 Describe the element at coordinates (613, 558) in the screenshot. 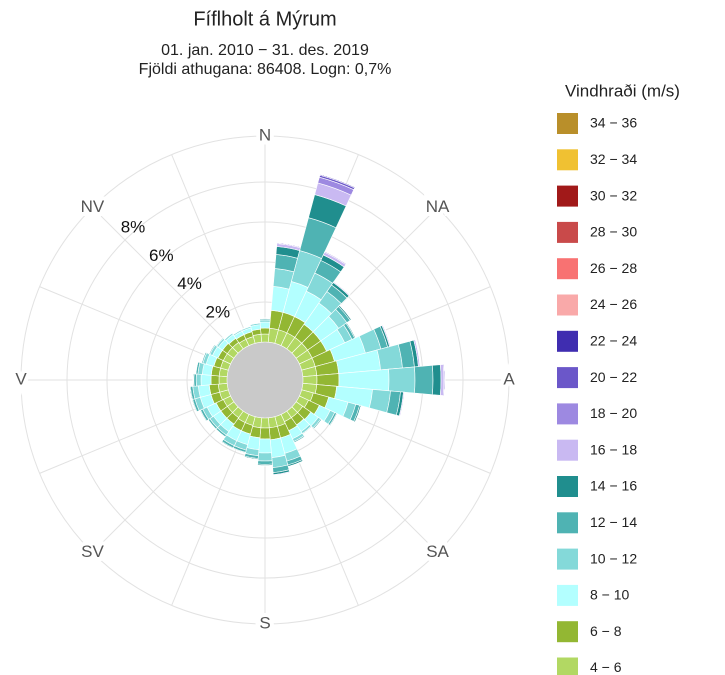

I see `legend-label: 10 − 12` at that location.